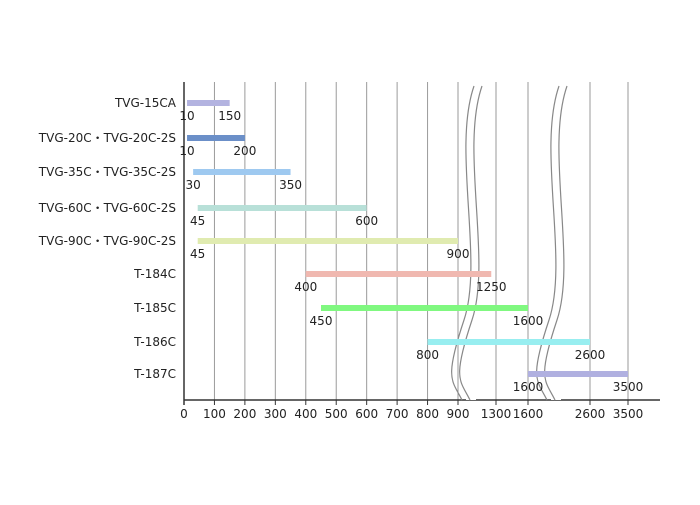 This screenshot has height=505, width=700. Describe the element at coordinates (154, 342) in the screenshot. I see `category-label-8: T-186C` at that location.